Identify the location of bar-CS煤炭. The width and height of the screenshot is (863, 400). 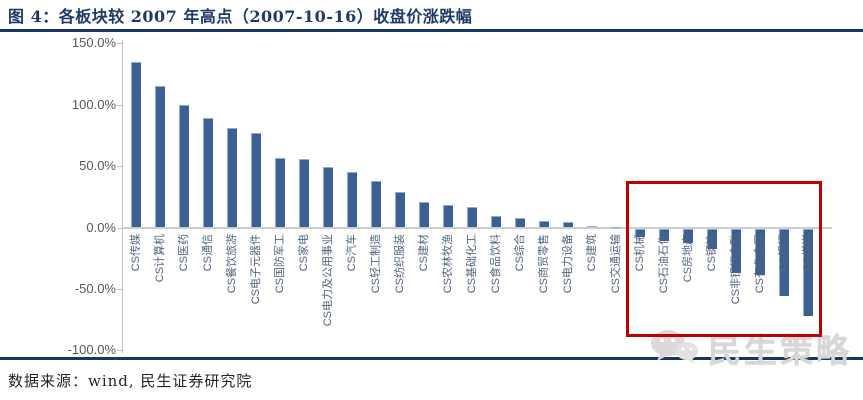
(808, 272).